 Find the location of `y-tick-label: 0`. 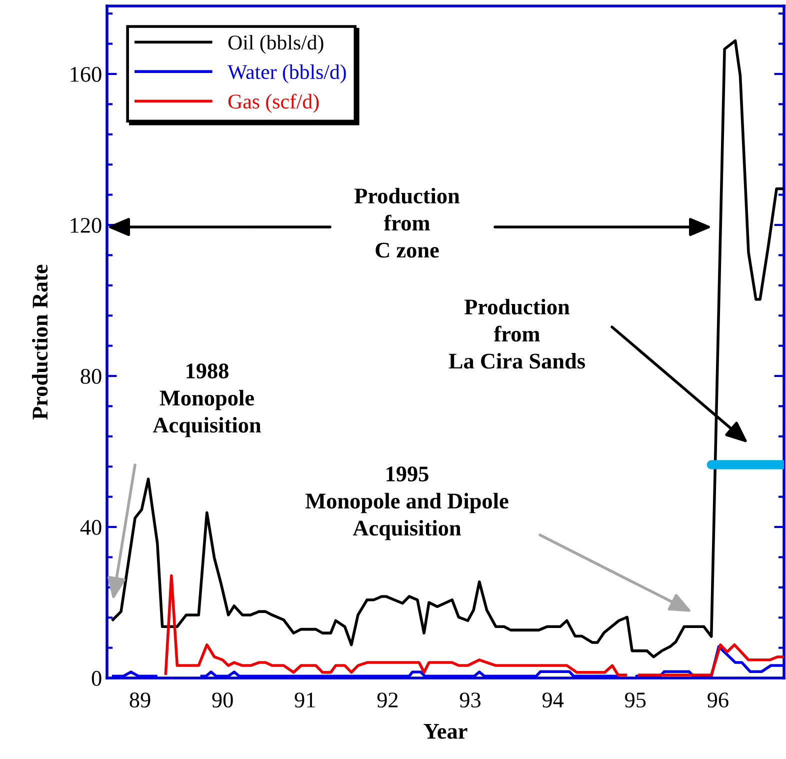

y-tick-label: 0 is located at coordinates (97, 678).